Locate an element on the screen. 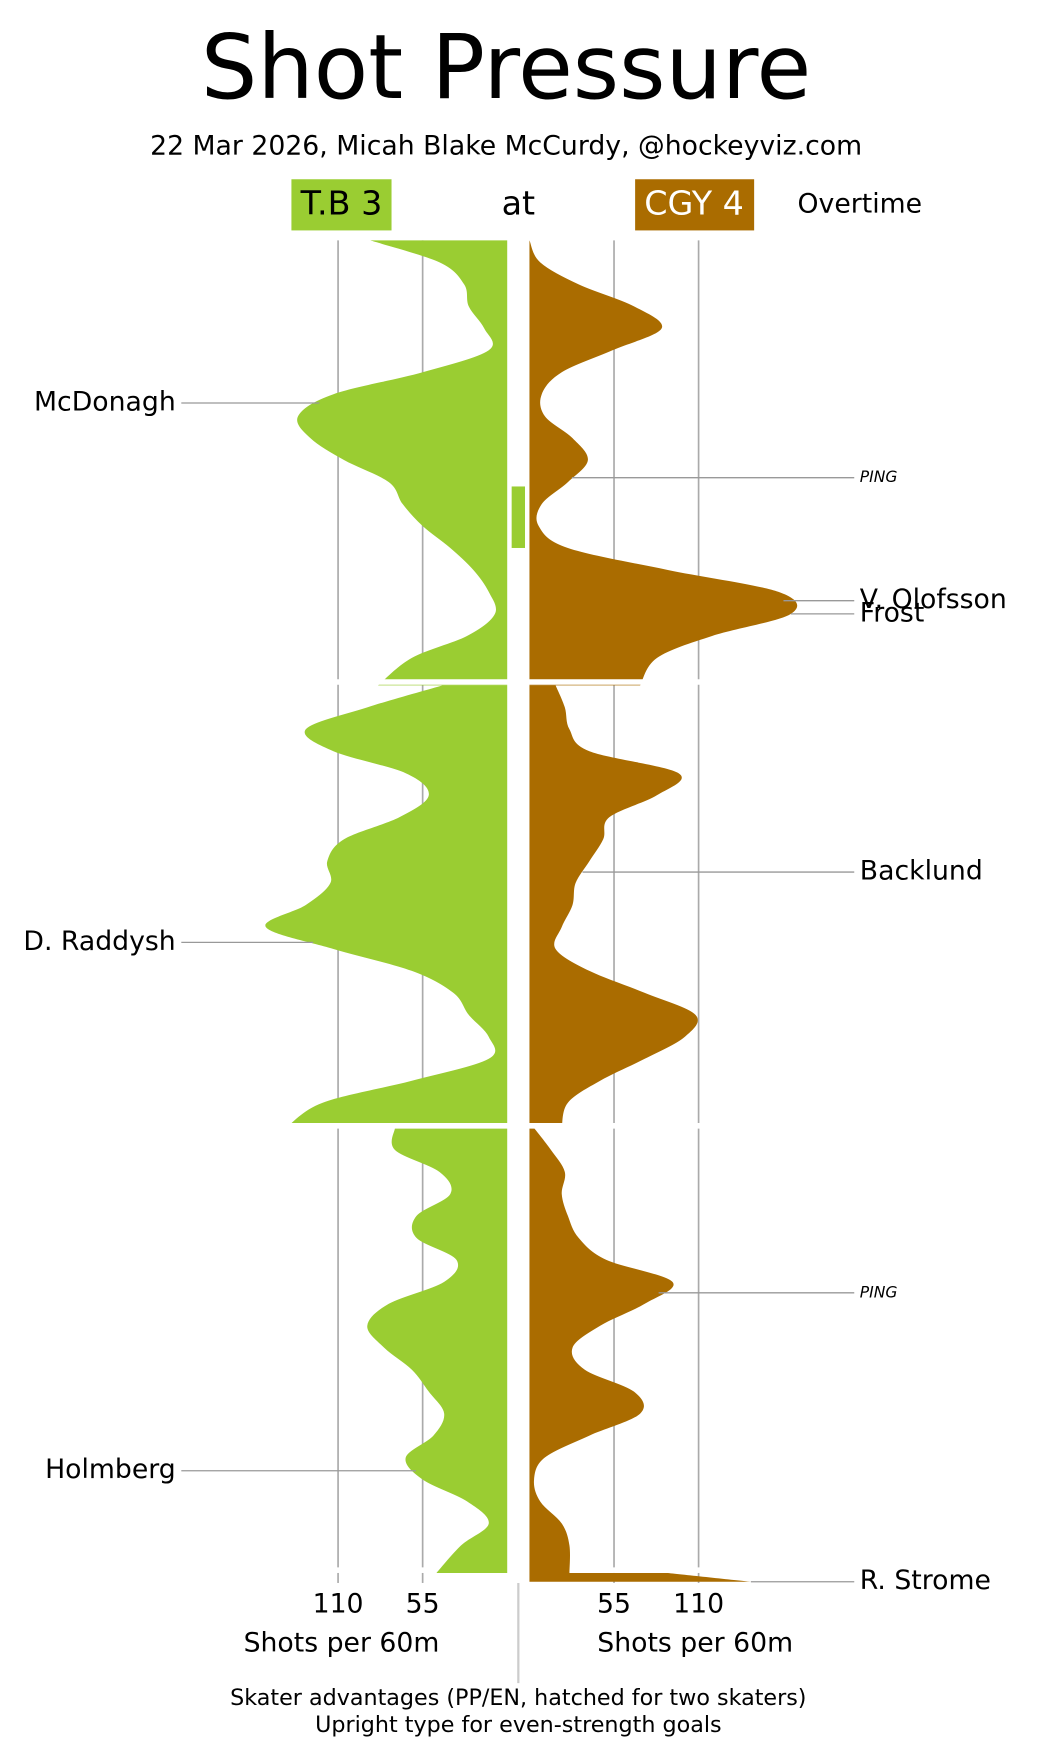  goal-label: McDonagh is located at coordinates (105, 401).